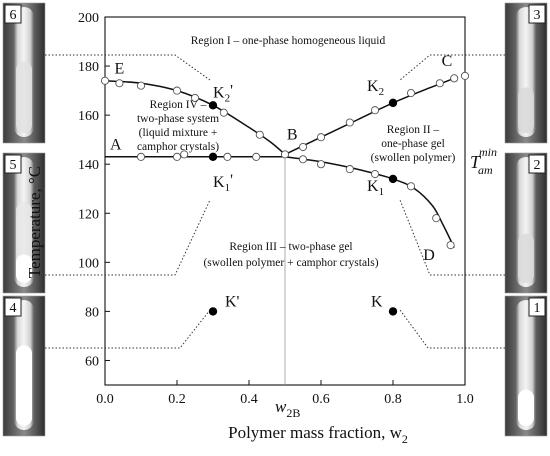  I want to click on y-tick-label-140: 140, so click(88, 165).